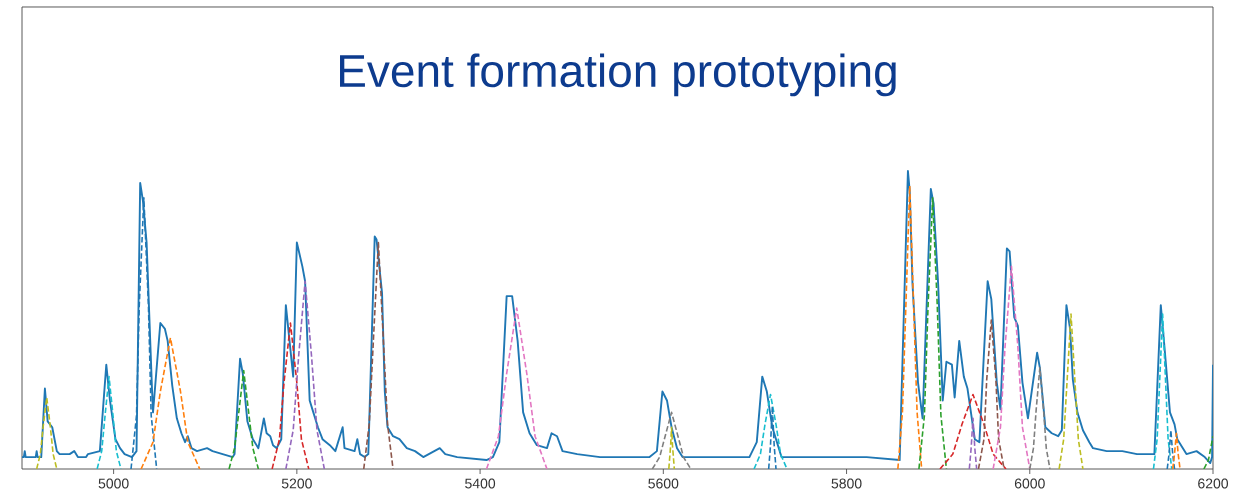 The width and height of the screenshot is (1237, 498). Describe the element at coordinates (663, 483) in the screenshot. I see `x-tick-label: 5600` at that location.